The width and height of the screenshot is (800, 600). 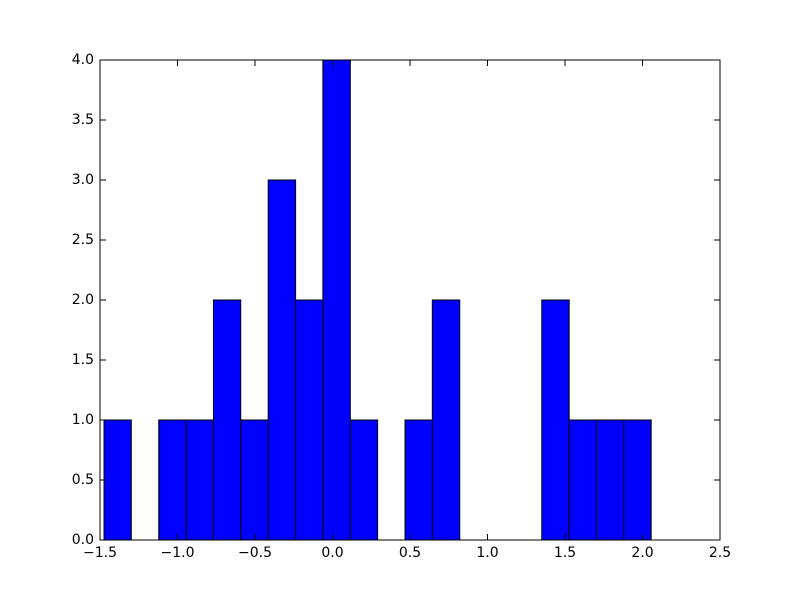 What do you see at coordinates (178, 553) in the screenshot?
I see `x-tick-label: −1.0` at bounding box center [178, 553].